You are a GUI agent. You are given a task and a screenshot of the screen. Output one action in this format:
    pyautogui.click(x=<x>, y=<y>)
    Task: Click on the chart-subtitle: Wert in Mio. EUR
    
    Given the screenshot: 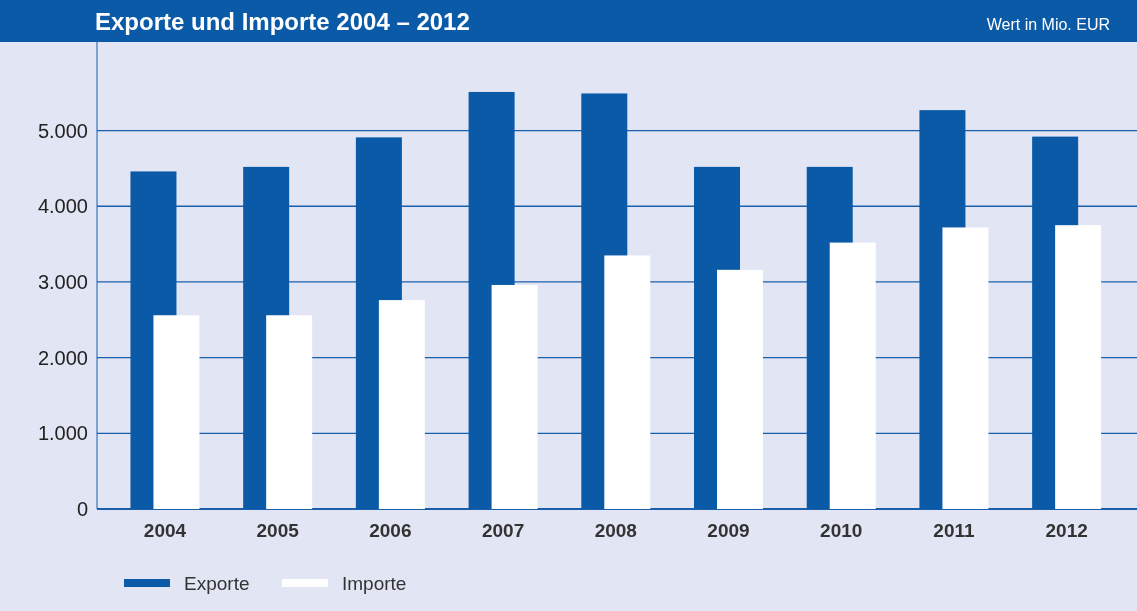 What is the action you would take?
    pyautogui.click(x=1048, y=24)
    